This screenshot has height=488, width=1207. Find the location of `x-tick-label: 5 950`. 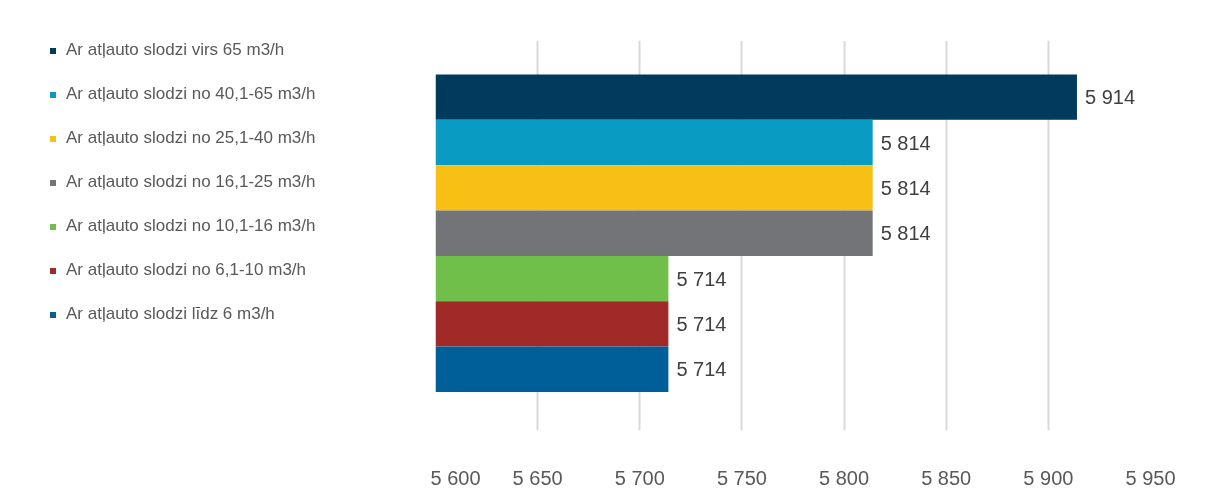

x-tick-label: 5 950 is located at coordinates (1150, 477).